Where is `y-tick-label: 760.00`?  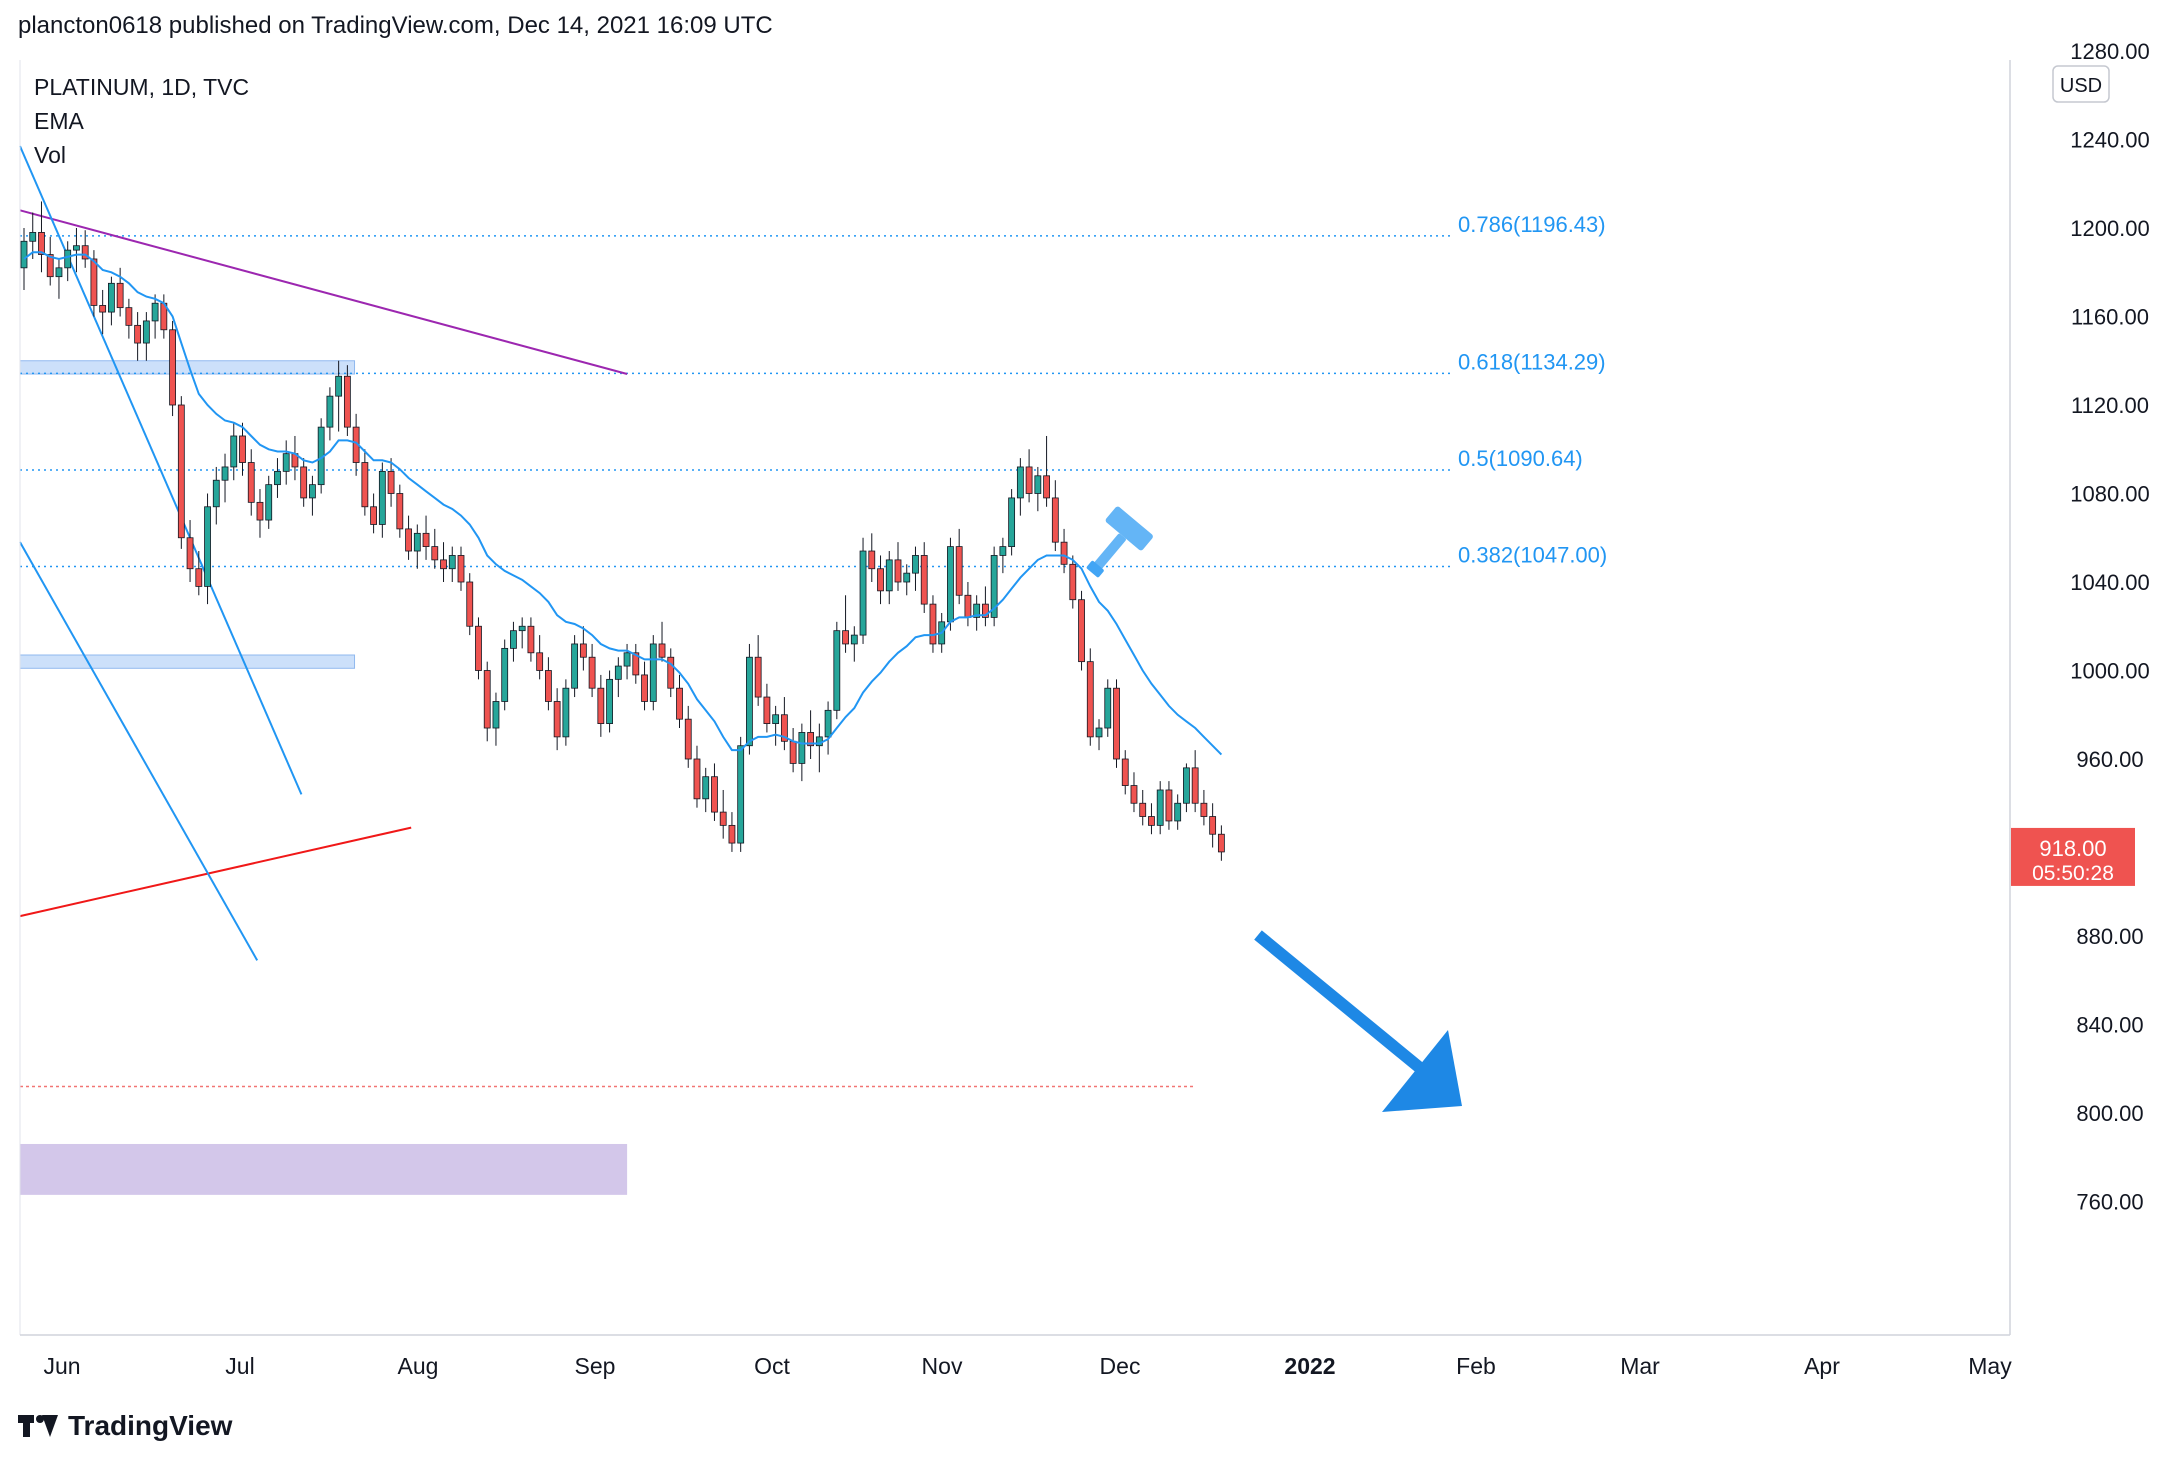
y-tick-label: 760.00 is located at coordinates (2109, 1202).